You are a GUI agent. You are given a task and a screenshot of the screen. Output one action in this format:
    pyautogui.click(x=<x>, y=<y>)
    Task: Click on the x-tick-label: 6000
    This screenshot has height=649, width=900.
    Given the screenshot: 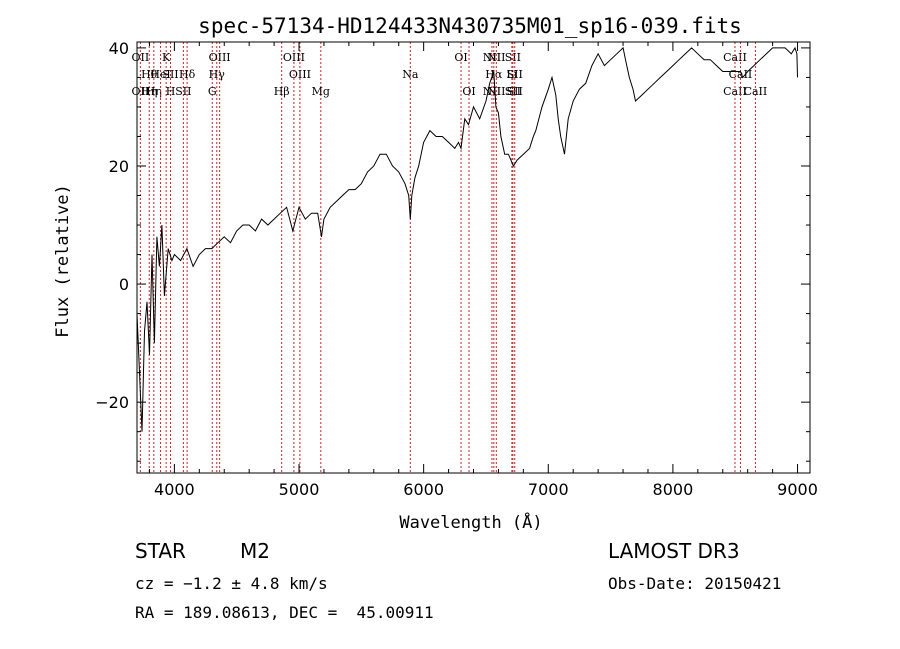 What is the action you would take?
    pyautogui.click(x=423, y=489)
    